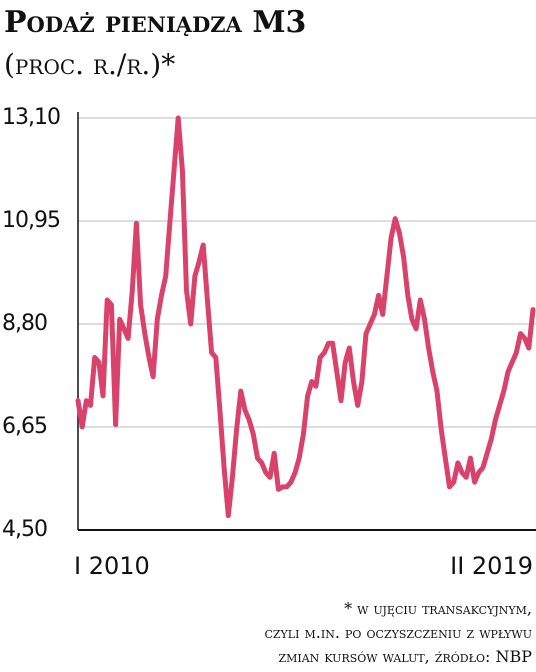 The width and height of the screenshot is (536, 672). I want to click on x-tick-label: II 2019, so click(491, 566).